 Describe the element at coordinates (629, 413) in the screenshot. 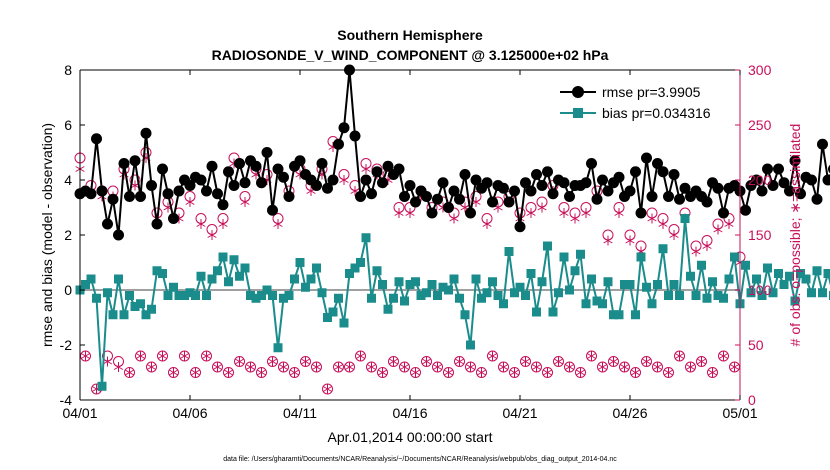

I see `x-tick-label: 04/26` at that location.